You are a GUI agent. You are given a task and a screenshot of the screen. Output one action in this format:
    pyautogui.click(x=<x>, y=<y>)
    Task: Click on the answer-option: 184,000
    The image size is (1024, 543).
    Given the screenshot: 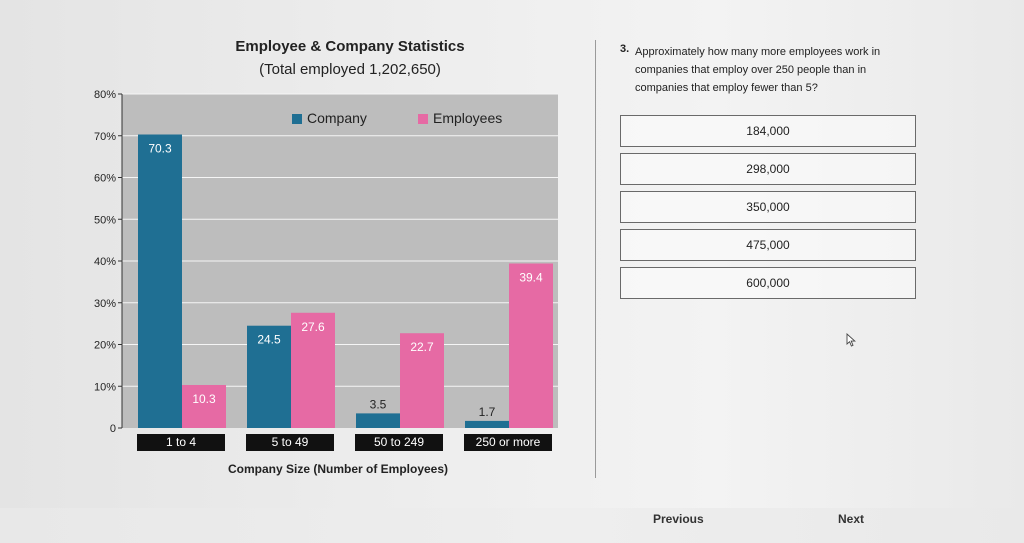 What is the action you would take?
    pyautogui.click(x=768, y=131)
    